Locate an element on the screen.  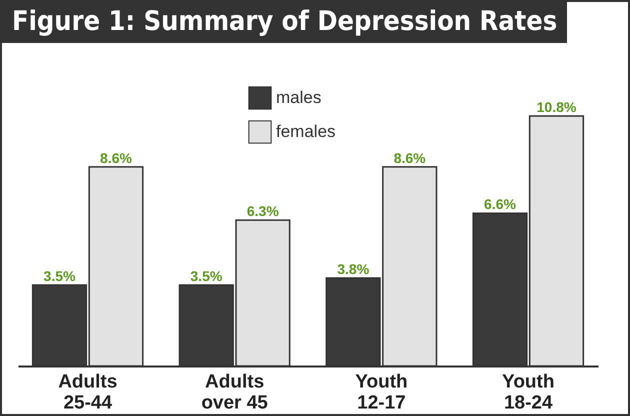
data-label: 6.6% is located at coordinates (500, 204).